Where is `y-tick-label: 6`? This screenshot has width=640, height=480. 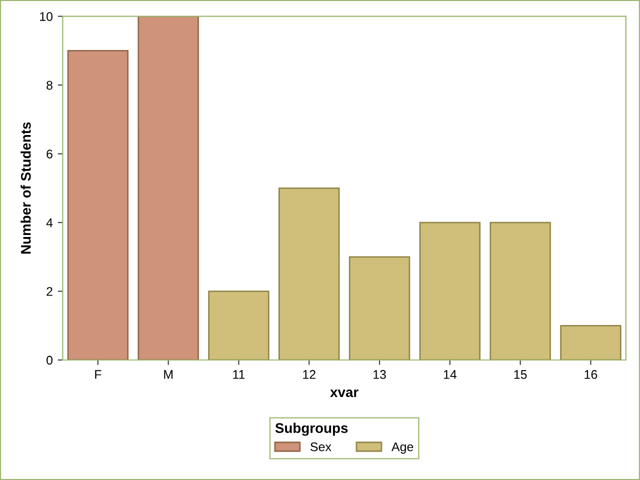 y-tick-label: 6 is located at coordinates (49, 154).